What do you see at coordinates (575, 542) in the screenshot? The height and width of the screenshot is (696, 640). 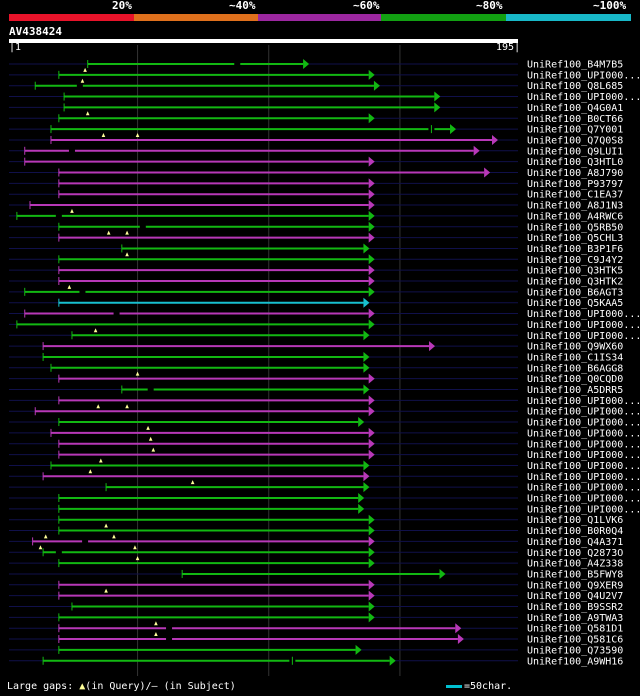 I see `hit-label: UniRef100_Q4A371` at bounding box center [575, 542].